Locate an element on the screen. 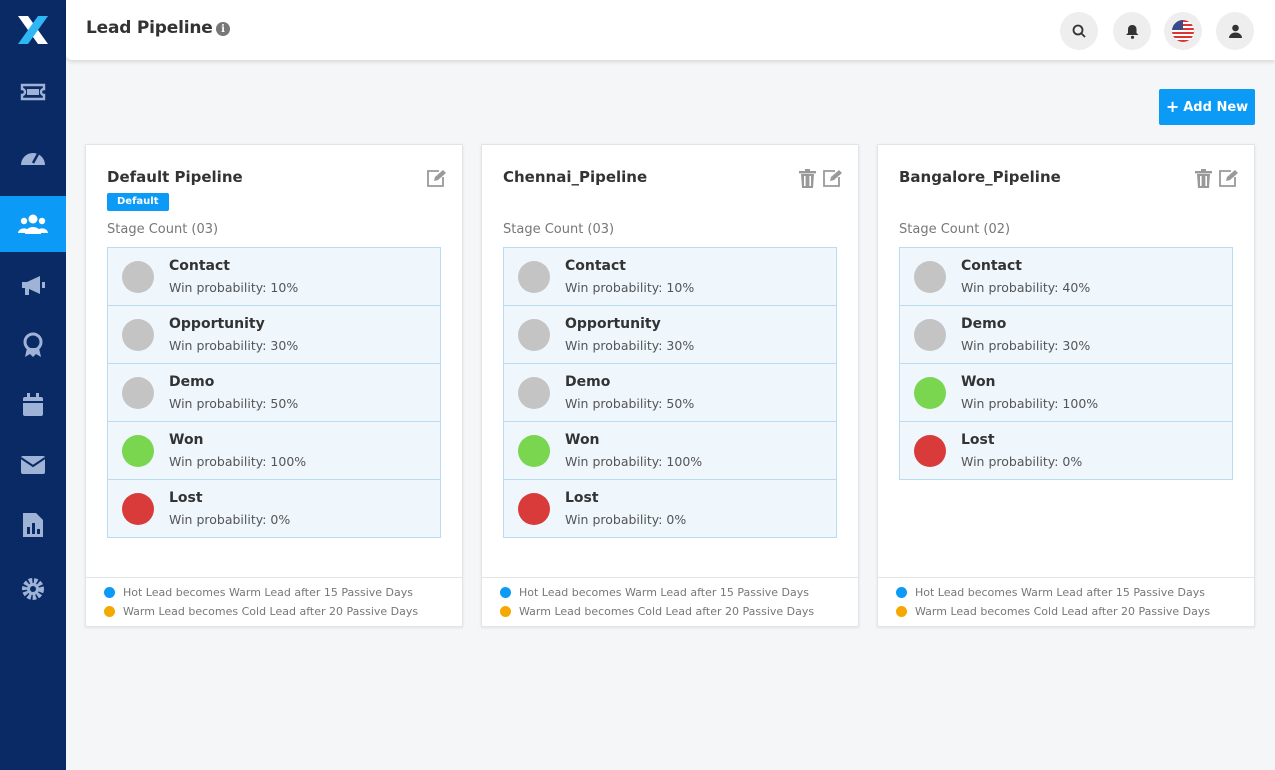 The width and height of the screenshot is (1275, 770). top-bar: Lead Pipeline i is located at coordinates (670, 30).